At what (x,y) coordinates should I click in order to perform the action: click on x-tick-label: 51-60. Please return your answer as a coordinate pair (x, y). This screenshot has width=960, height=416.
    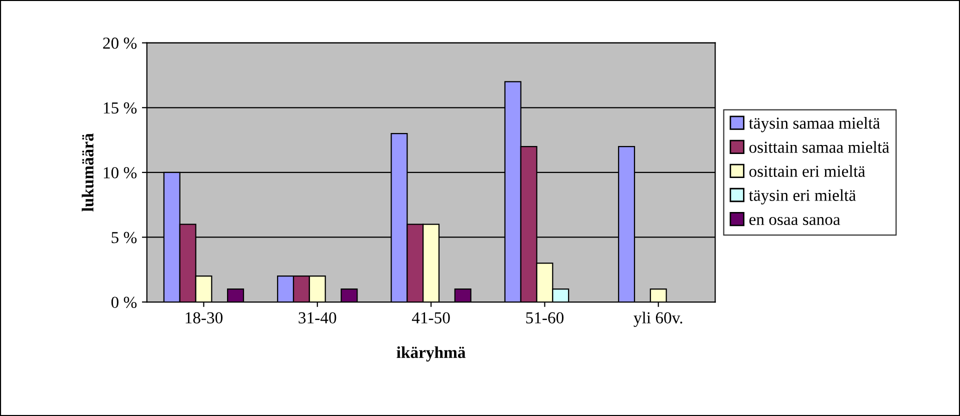
    Looking at the image, I should click on (545, 318).